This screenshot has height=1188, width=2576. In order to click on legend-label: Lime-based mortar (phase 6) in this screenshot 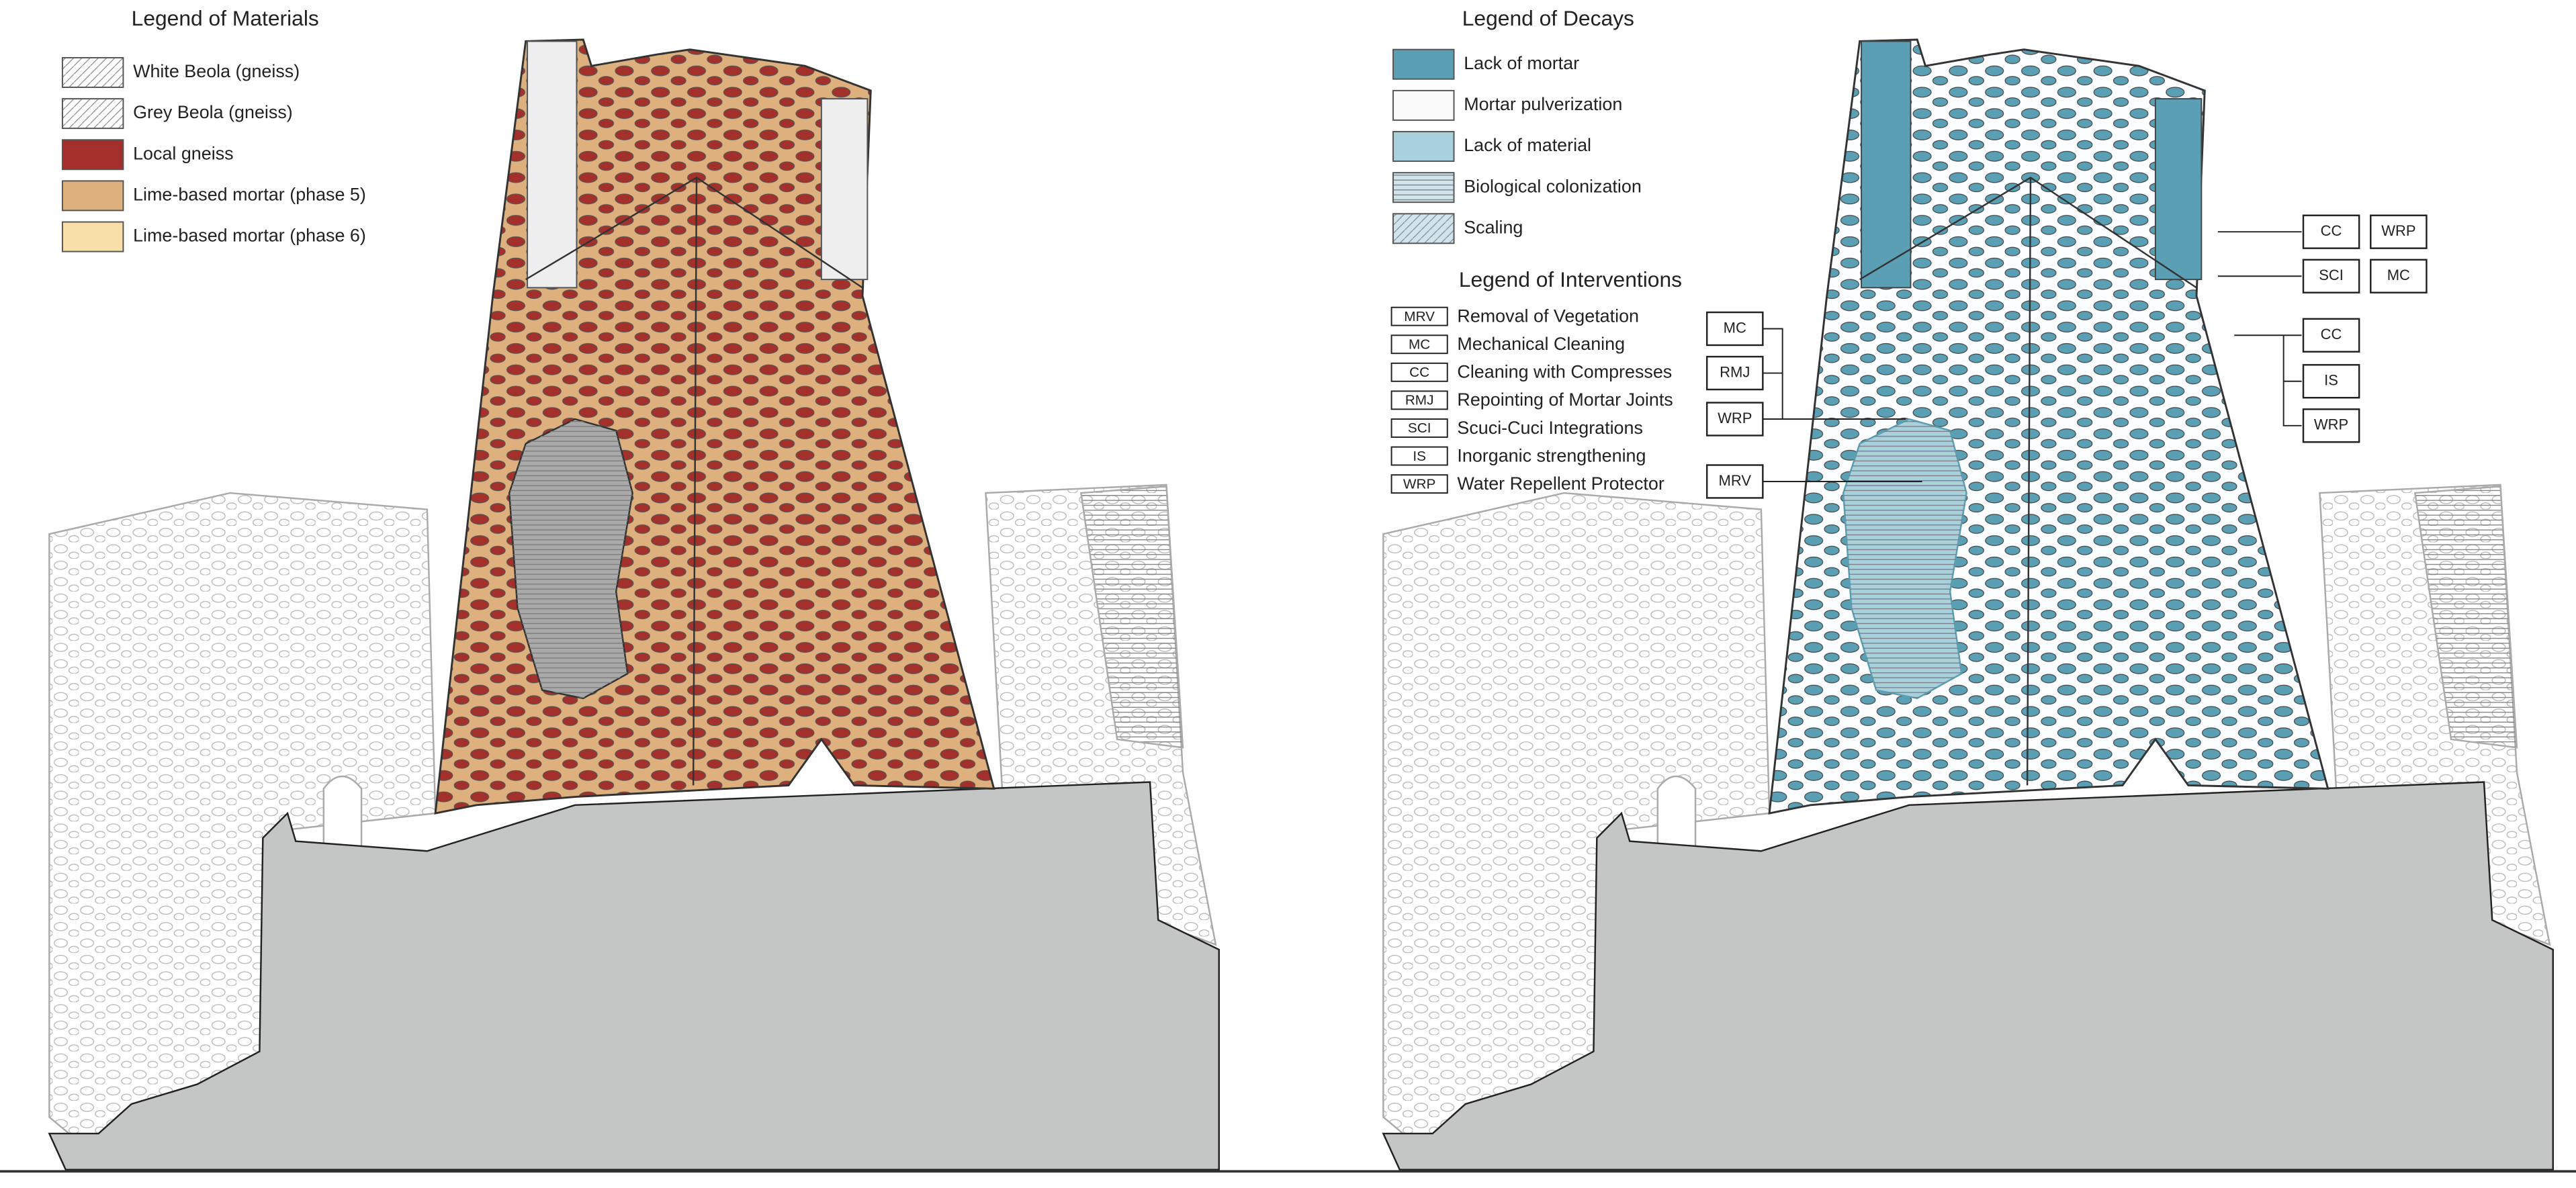, I will do `click(250, 236)`.